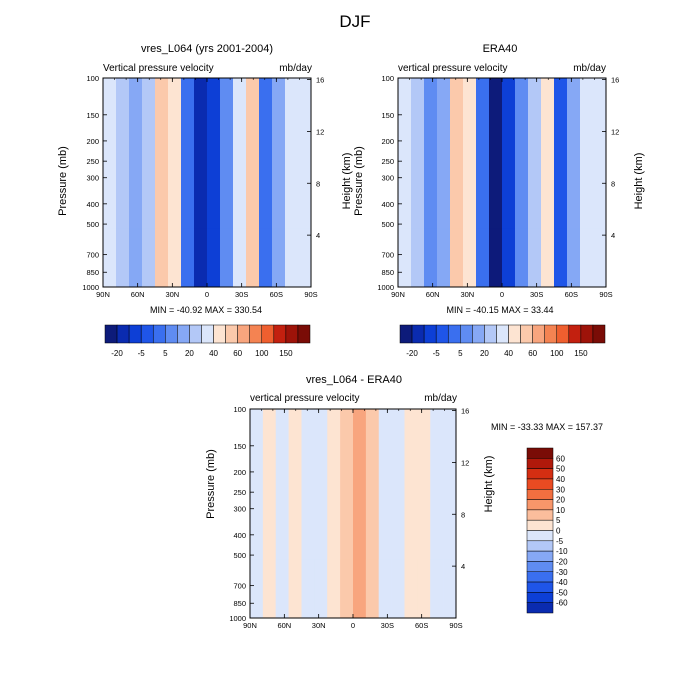 The image size is (700, 700). I want to click on colorbar-label: 0, so click(558, 531).